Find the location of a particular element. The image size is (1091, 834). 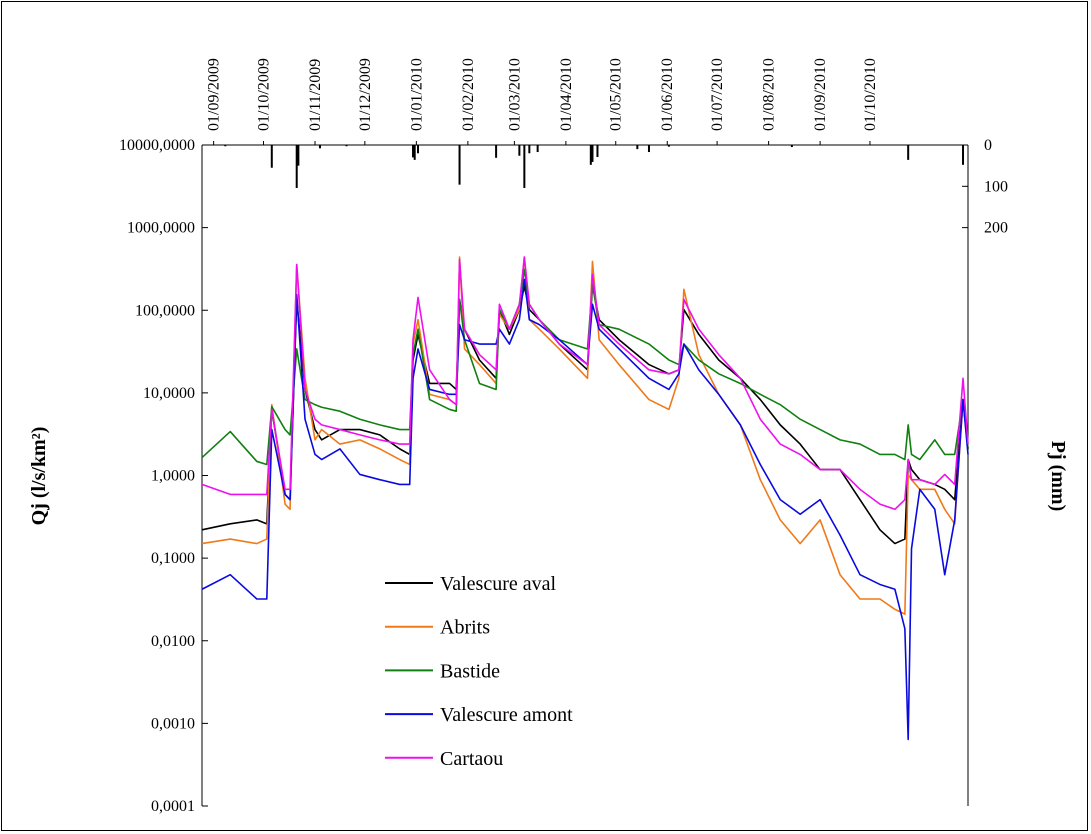

x-tick-label: 01/09/2009 is located at coordinates (214, 94).